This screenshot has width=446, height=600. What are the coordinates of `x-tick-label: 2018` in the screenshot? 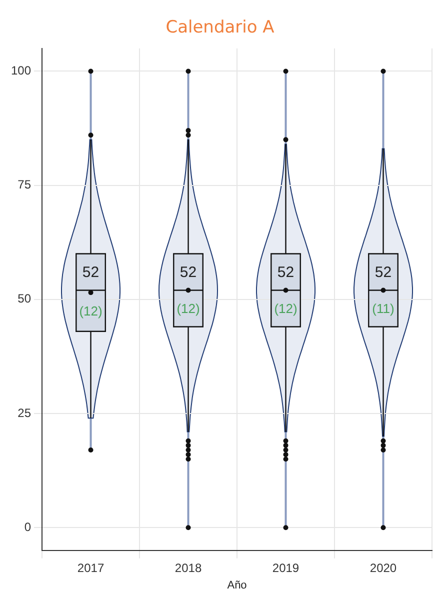 It's located at (188, 567).